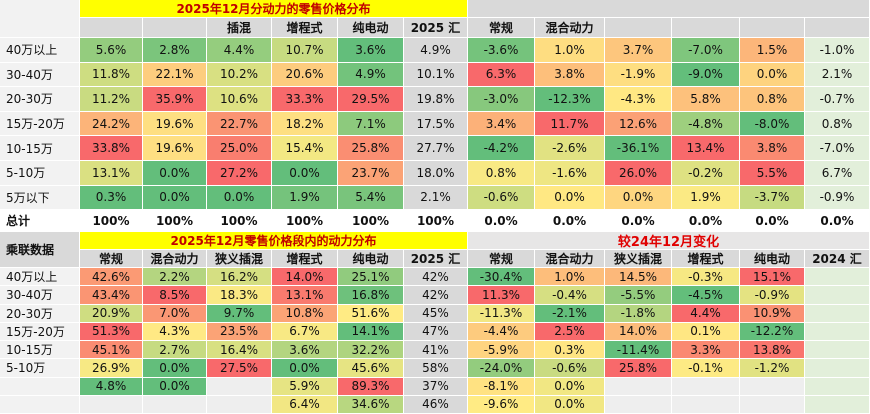 This screenshot has width=870, height=414. What do you see at coordinates (501, 50) in the screenshot?
I see `table-cell: -3.6%` at bounding box center [501, 50].